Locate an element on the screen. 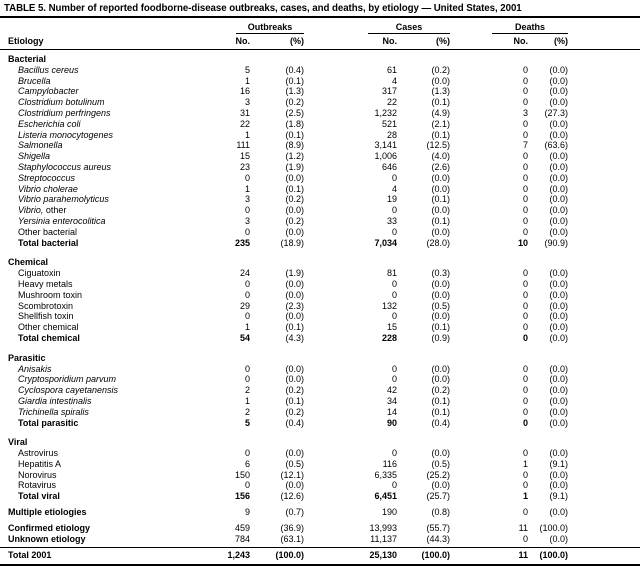 This screenshot has width=640, height=571. value-cell: 1,243 is located at coordinates (225, 557).